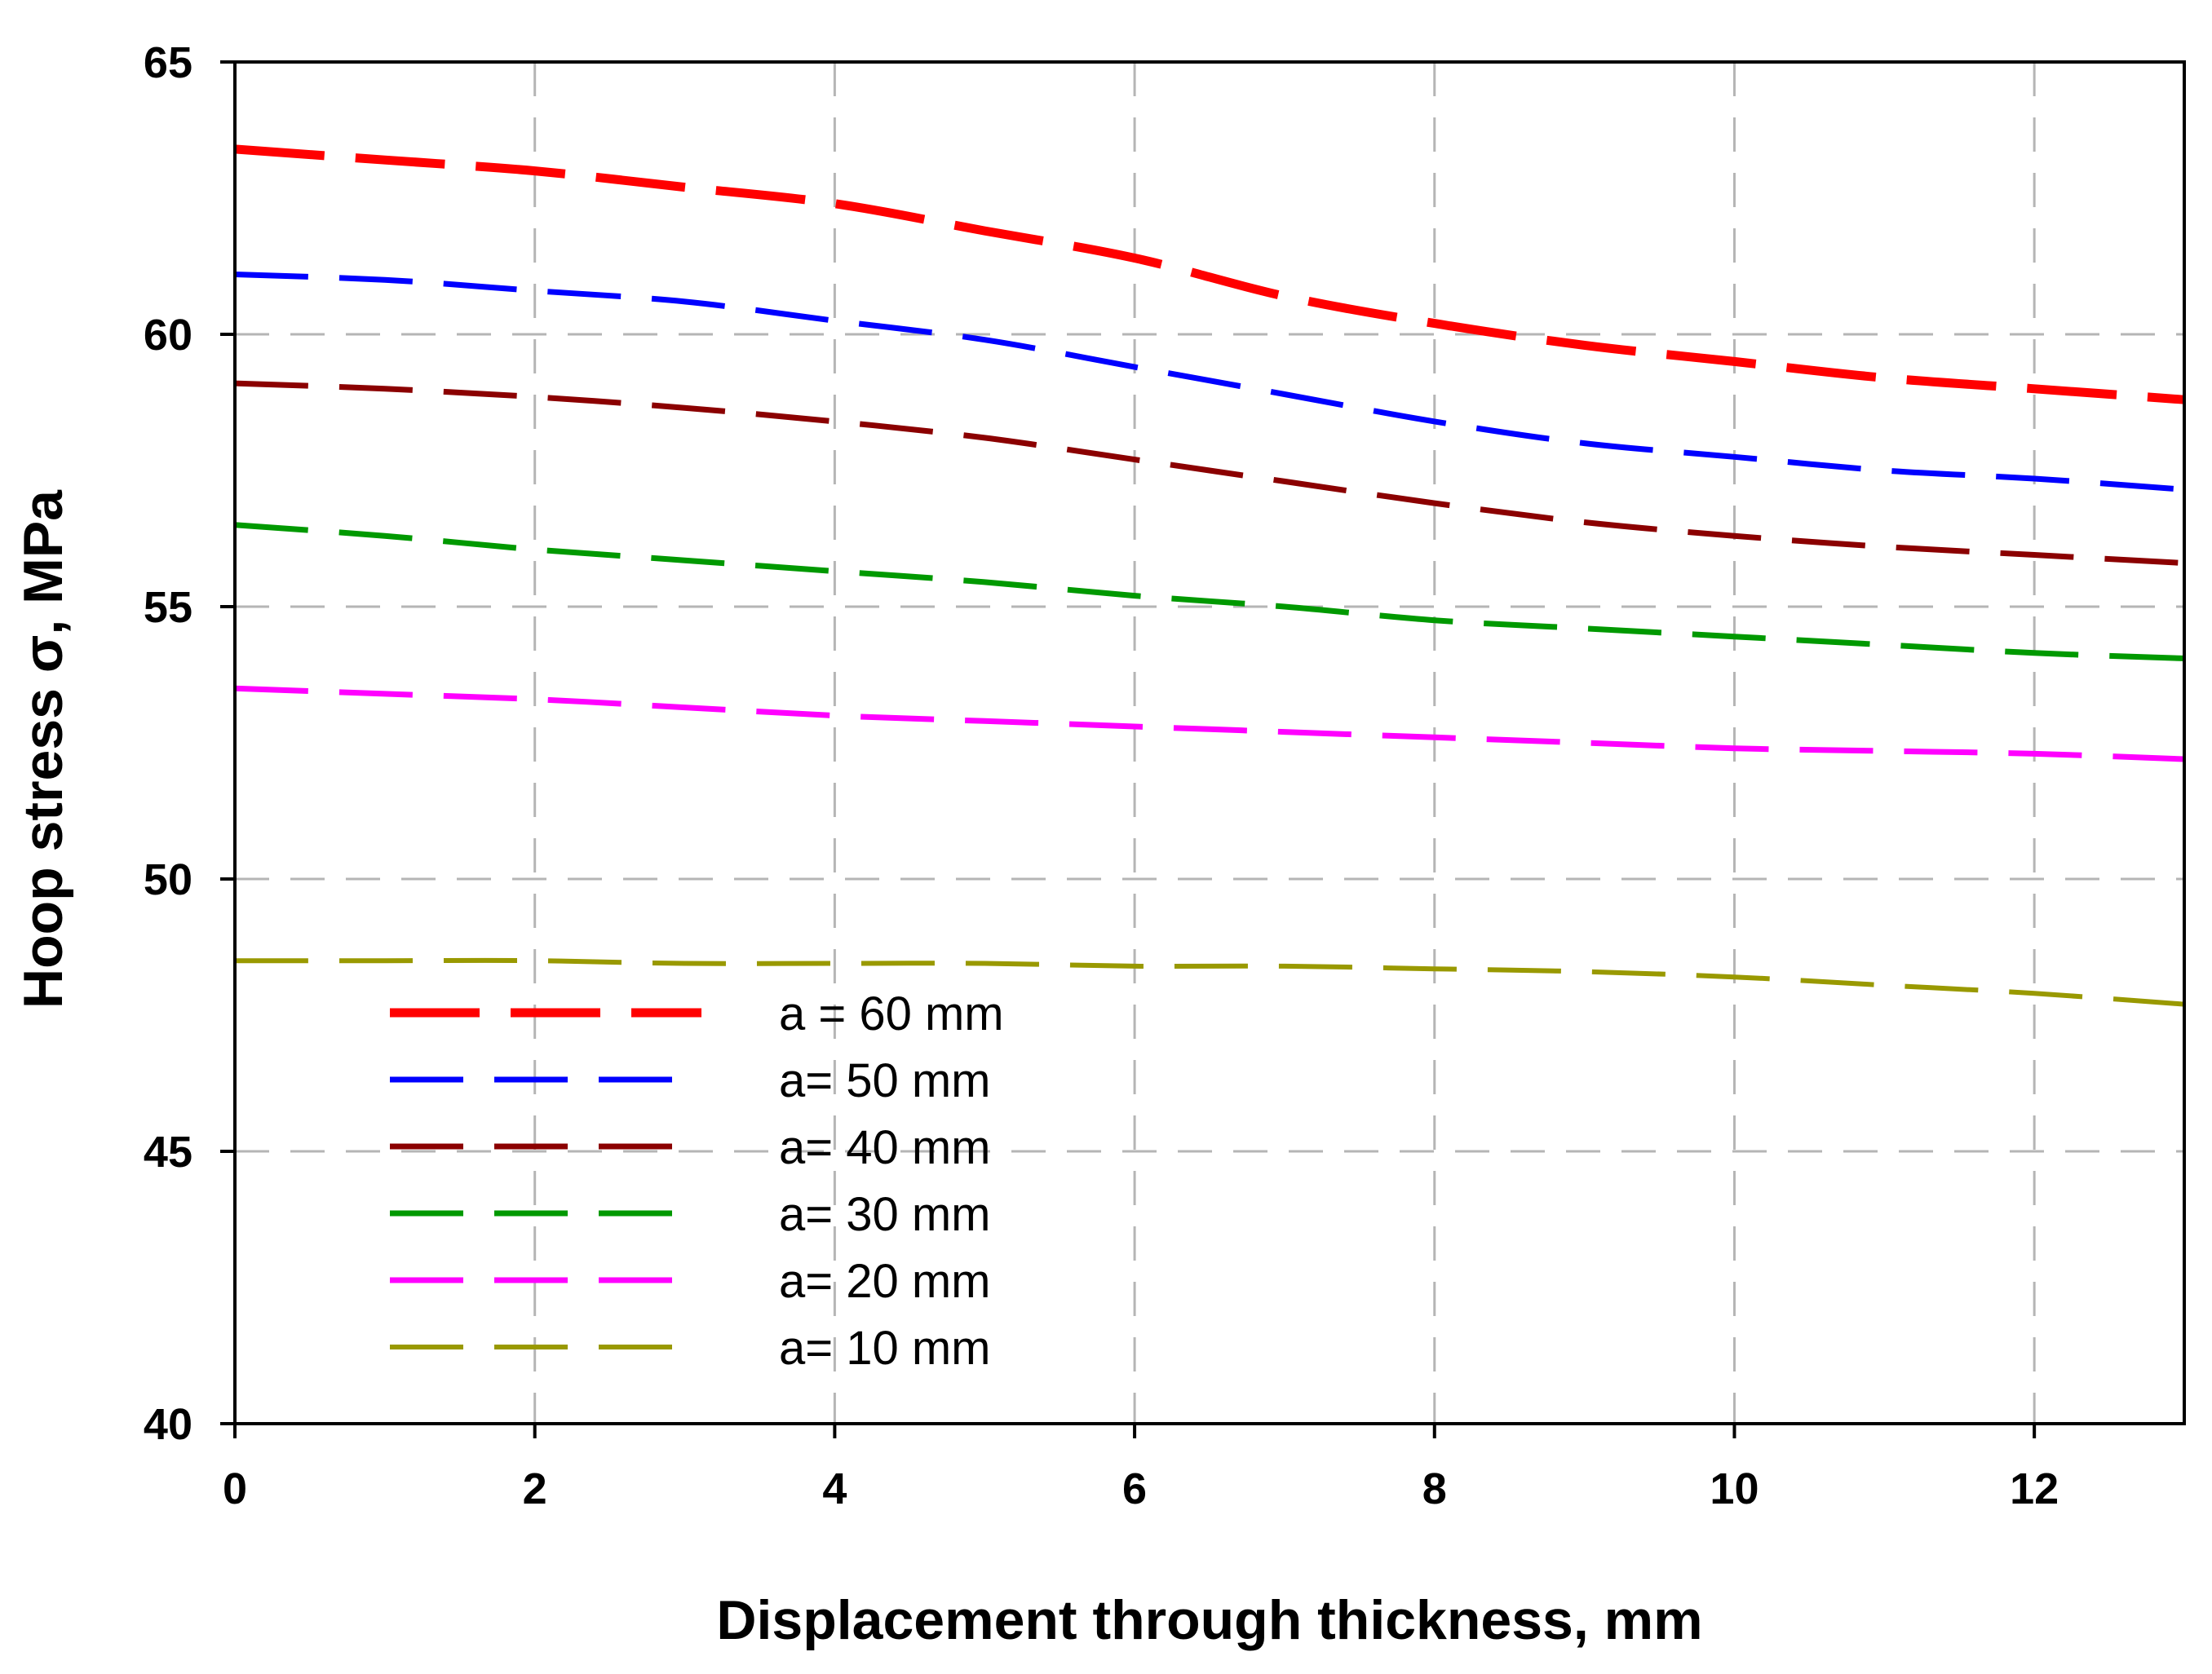  Describe the element at coordinates (168, 1152) in the screenshot. I see `y-tick-label: 45` at that location.